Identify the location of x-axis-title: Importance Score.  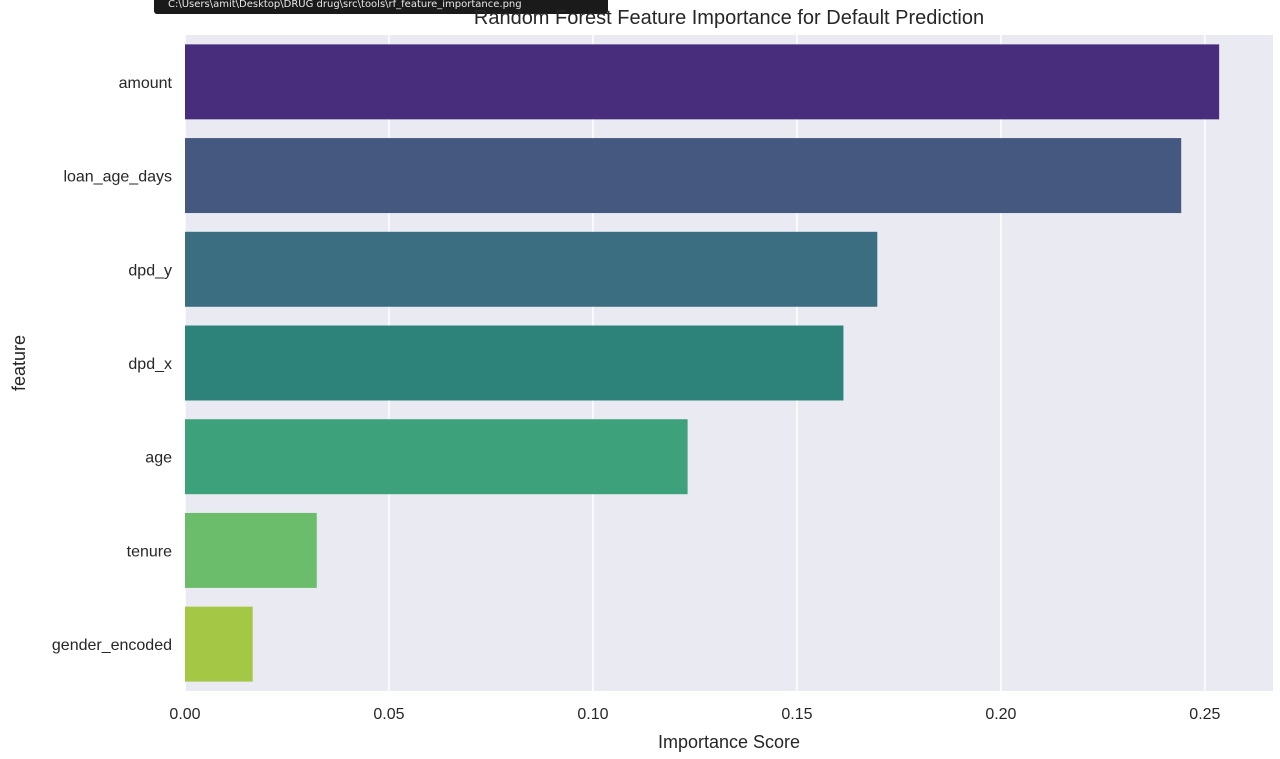
(729, 742).